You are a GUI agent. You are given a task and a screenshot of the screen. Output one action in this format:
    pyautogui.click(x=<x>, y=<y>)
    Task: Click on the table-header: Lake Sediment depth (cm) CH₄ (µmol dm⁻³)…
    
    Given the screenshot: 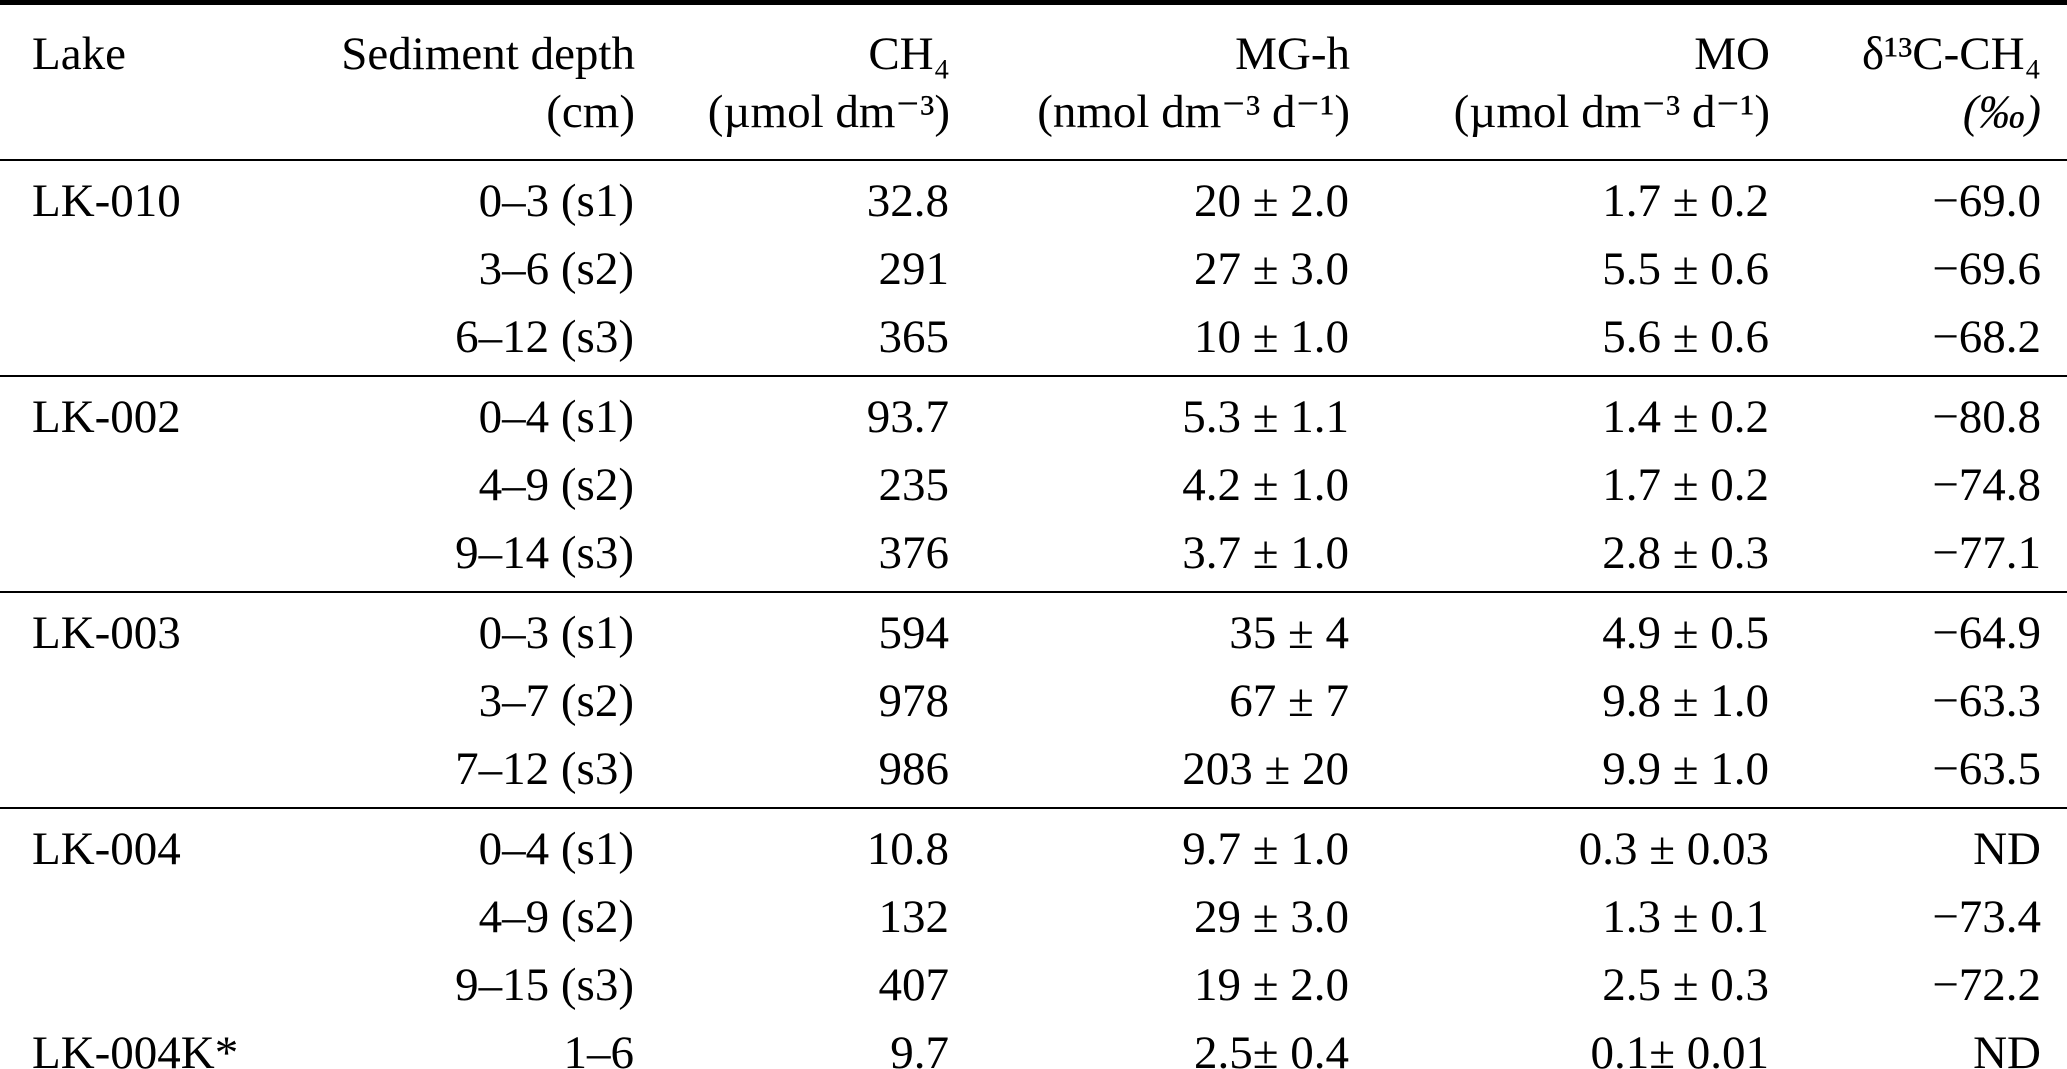 What is the action you would take?
    pyautogui.click(x=1033, y=82)
    